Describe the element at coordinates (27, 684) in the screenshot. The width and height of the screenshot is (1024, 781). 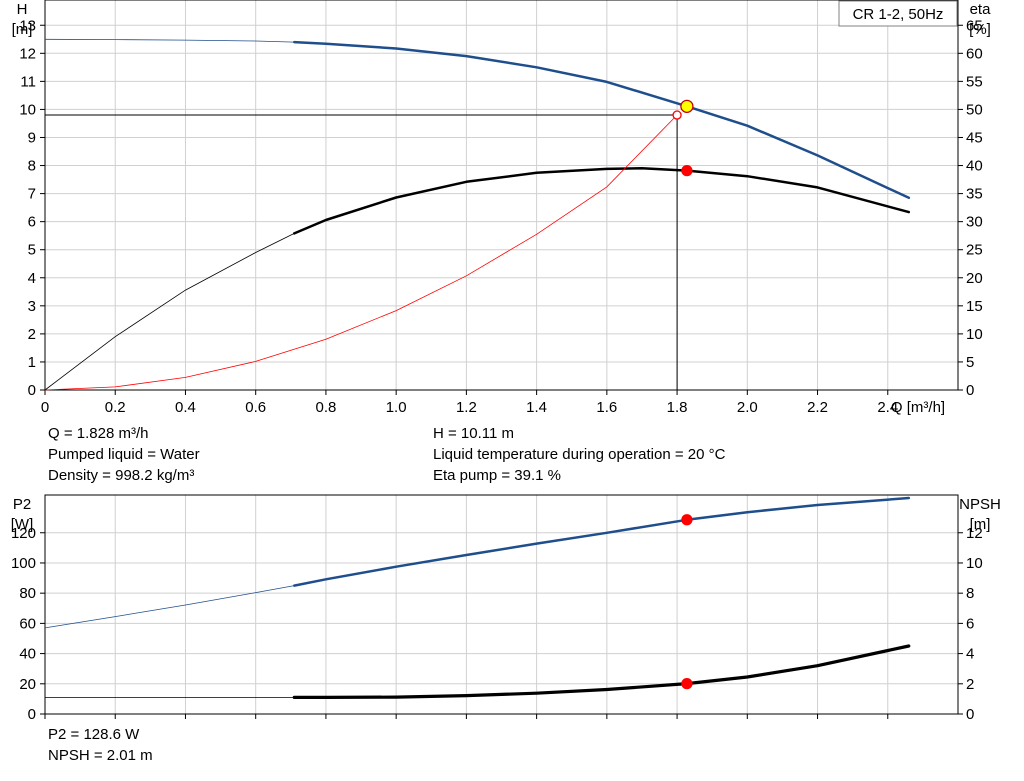
I see `y-left-tick-label-1: 20` at that location.